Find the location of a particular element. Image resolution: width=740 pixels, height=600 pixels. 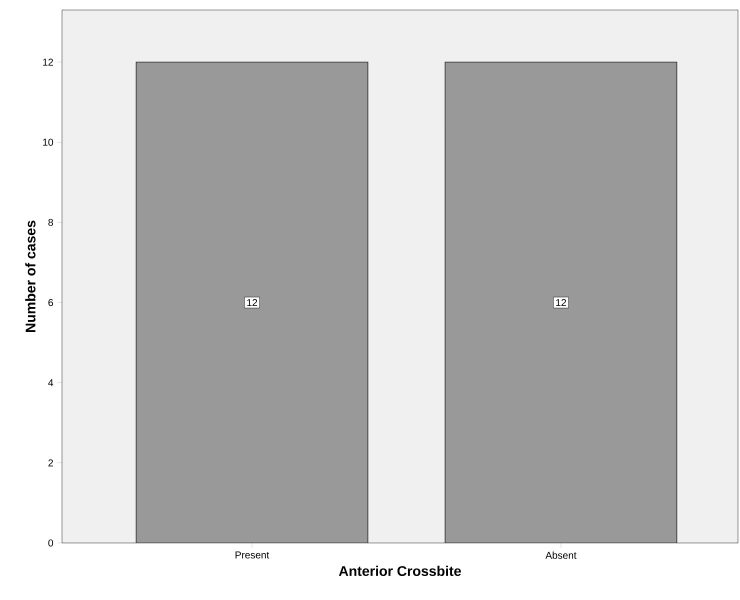

y-tick-label: 4 is located at coordinates (51, 382).